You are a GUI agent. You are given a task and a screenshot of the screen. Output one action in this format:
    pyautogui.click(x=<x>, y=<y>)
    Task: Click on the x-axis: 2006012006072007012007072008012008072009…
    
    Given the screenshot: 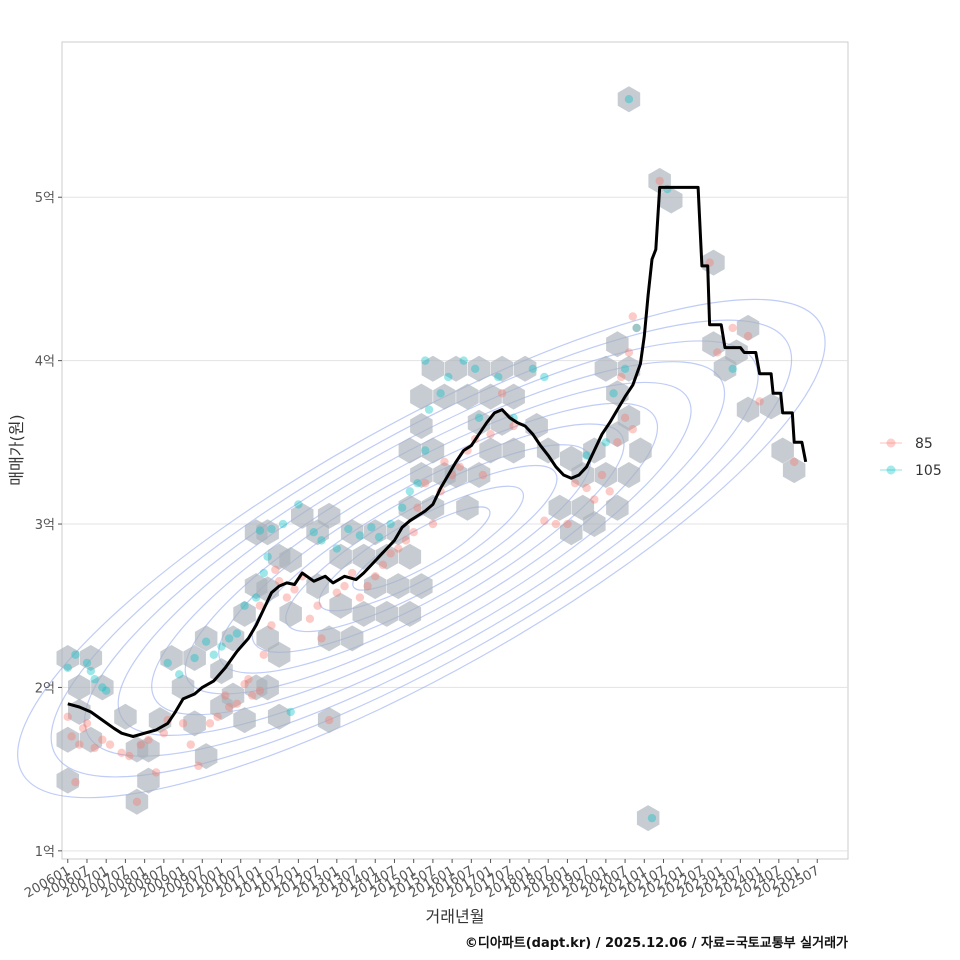 What is the action you would take?
    pyautogui.click(x=422, y=880)
    